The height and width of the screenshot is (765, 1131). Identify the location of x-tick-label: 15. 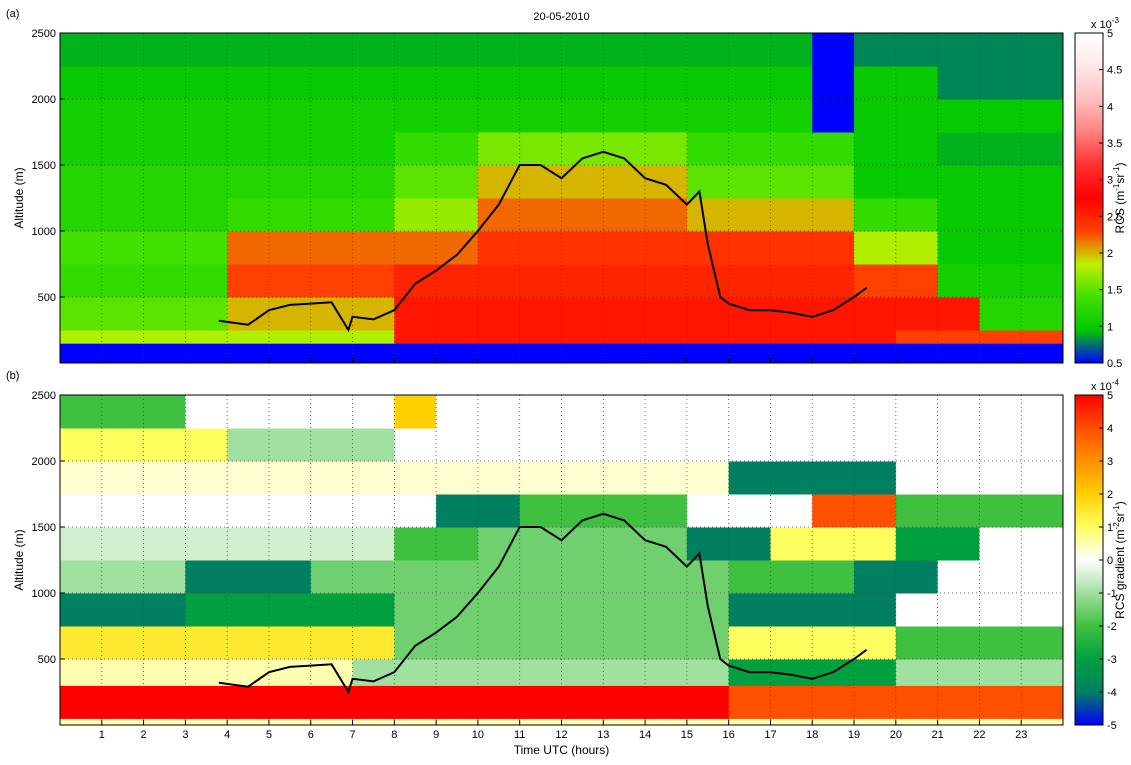
(687, 735).